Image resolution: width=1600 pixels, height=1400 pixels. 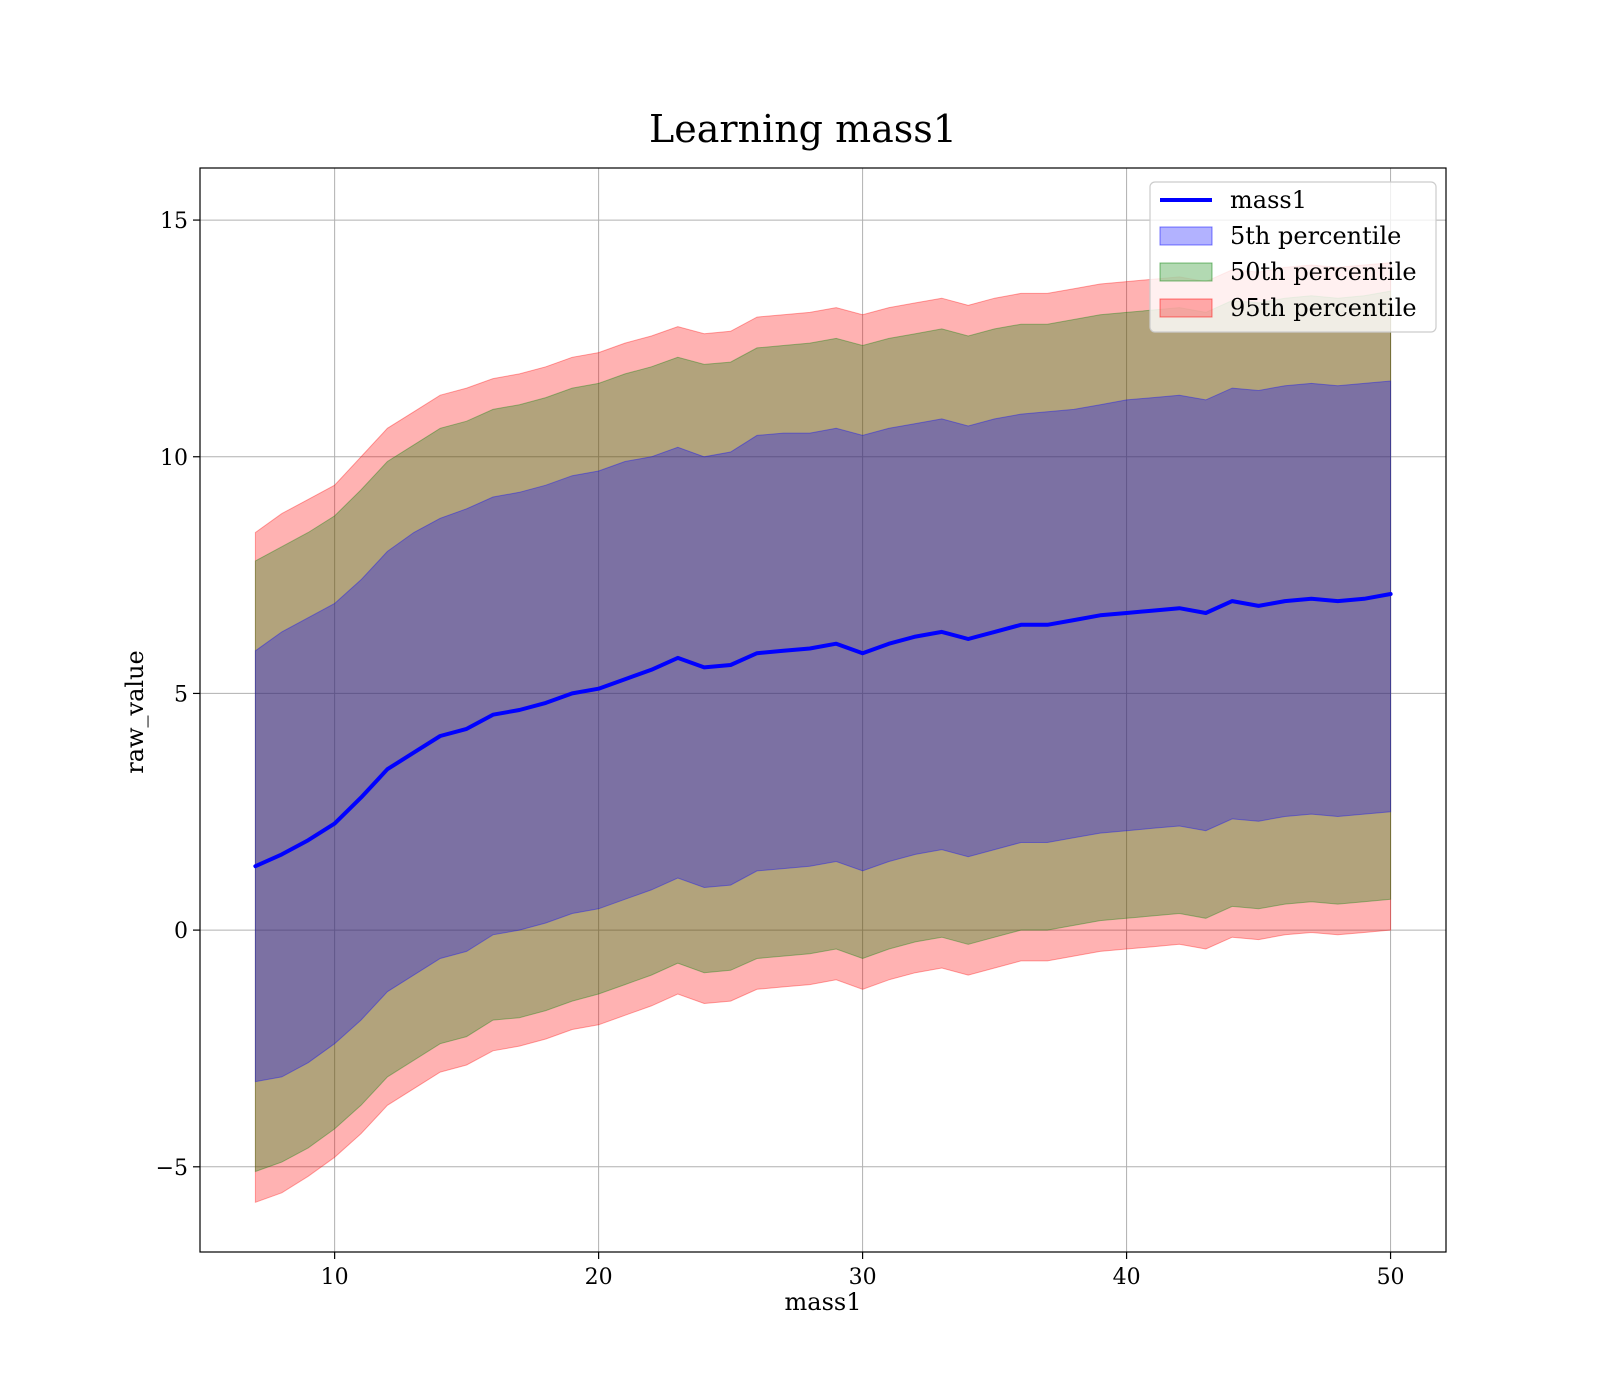 What do you see at coordinates (1186, 272) in the screenshot?
I see `legend-swatch-50th` at bounding box center [1186, 272].